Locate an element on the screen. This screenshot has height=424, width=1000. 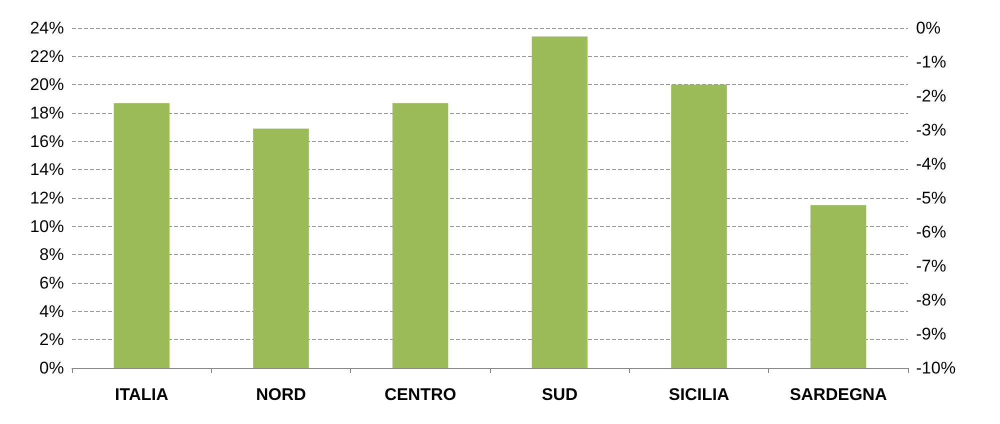
y2-tick-label: -6% is located at coordinates (931, 232).